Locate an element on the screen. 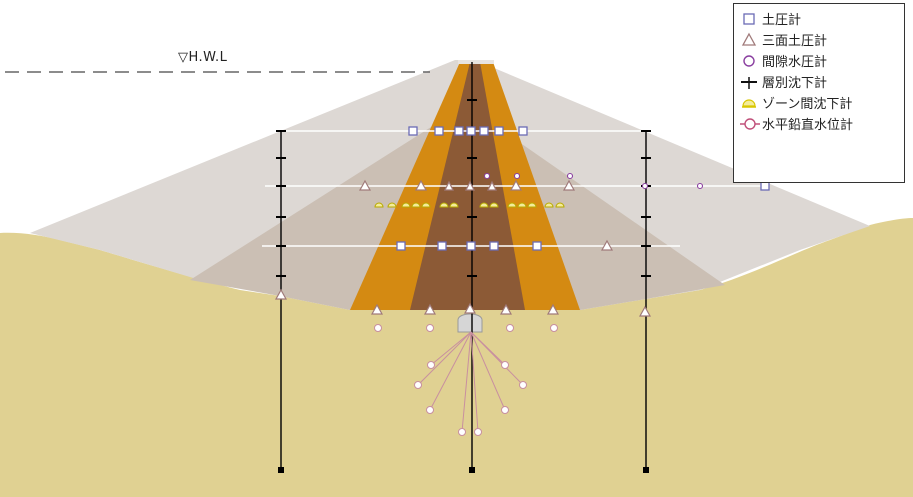 This screenshot has height=497, width=913. legend-label: 三面土圧計 is located at coordinates (795, 41).